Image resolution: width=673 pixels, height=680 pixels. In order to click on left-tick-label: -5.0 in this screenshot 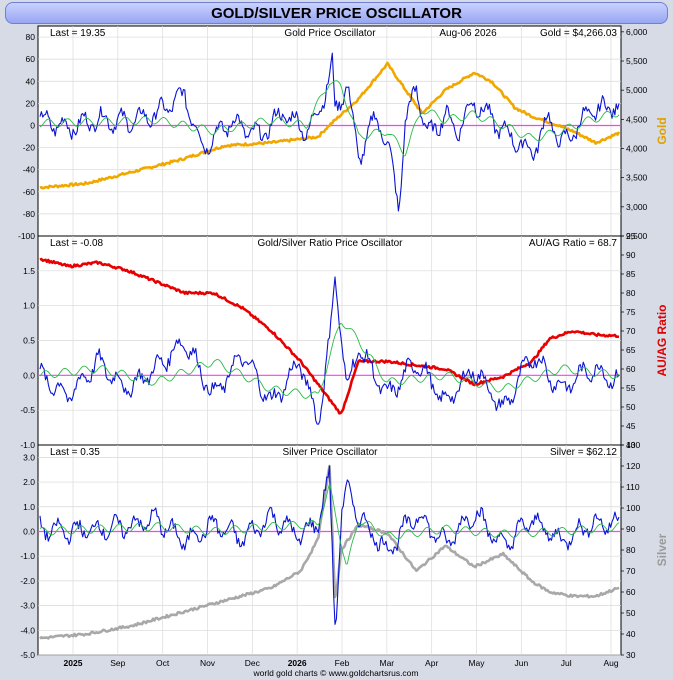, I will do `click(27, 655)`.